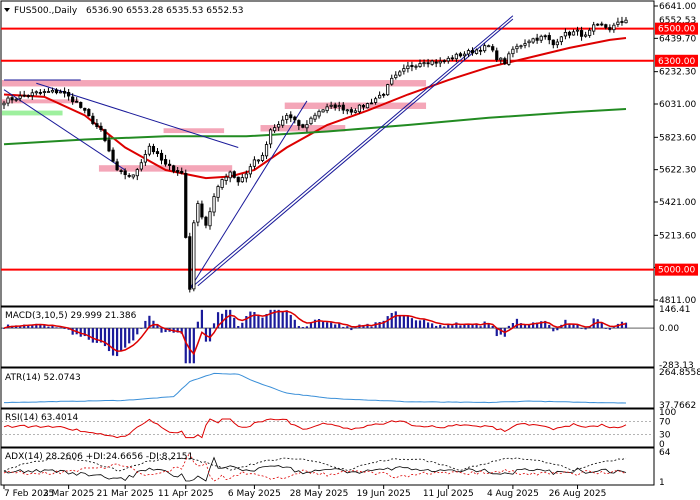  I want to click on current-price-label: 6552.53, so click(677, 21).